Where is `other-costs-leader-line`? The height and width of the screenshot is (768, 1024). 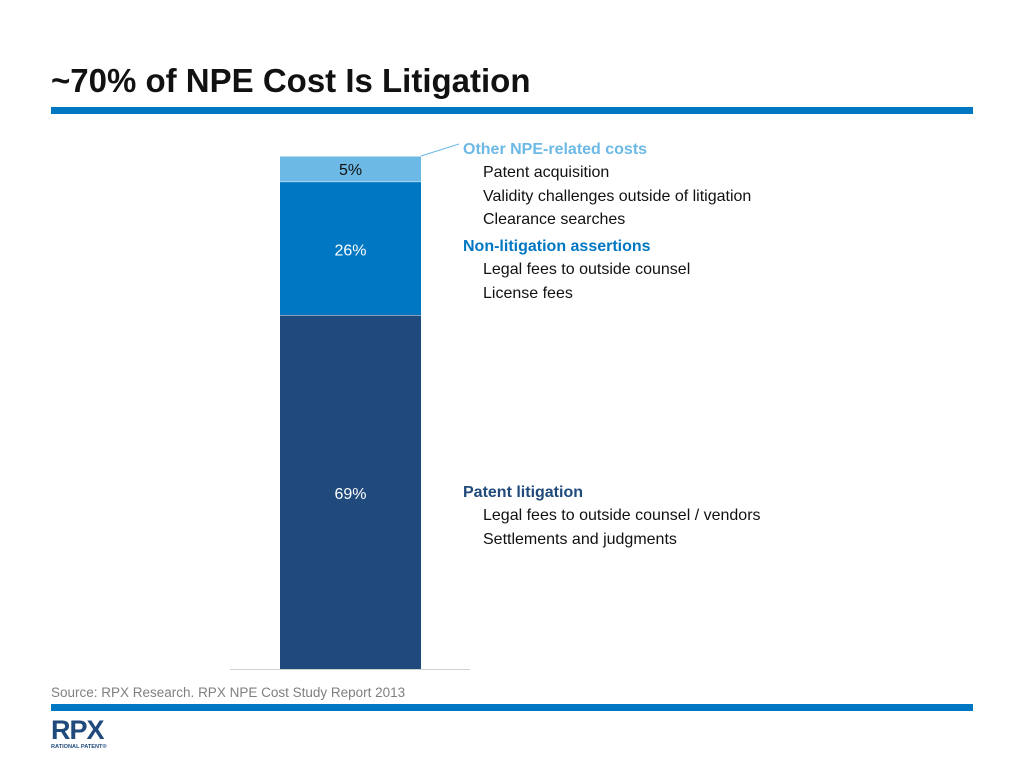
other-costs-leader-line is located at coordinates (440, 150).